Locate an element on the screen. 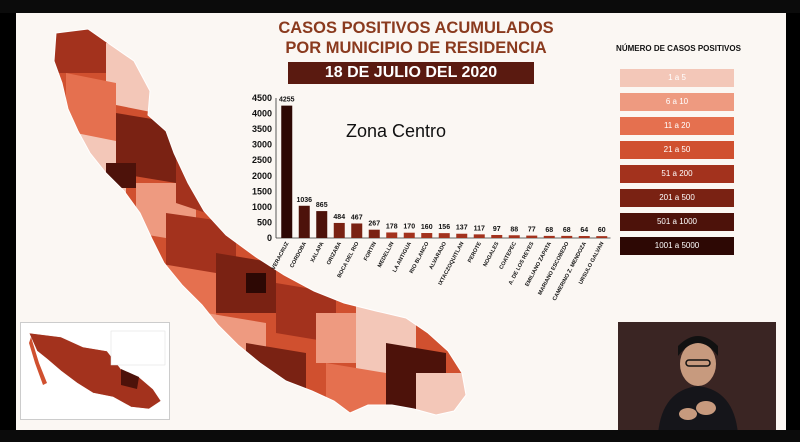 This screenshot has width=800, height=442. y-tick-label: 3500 is located at coordinates (262, 129).